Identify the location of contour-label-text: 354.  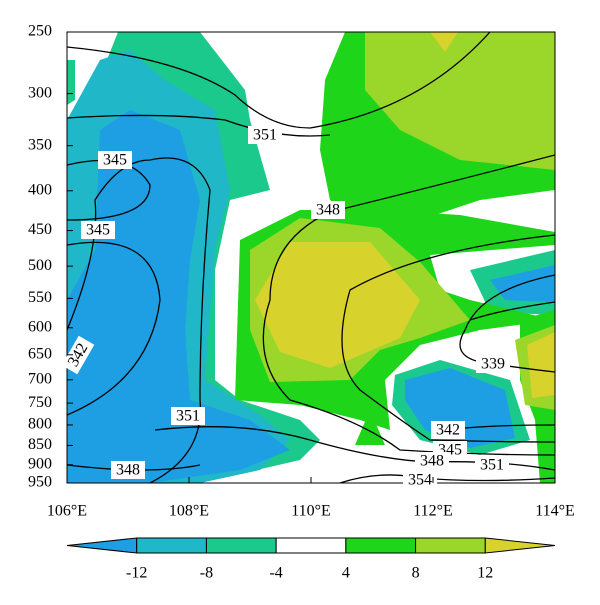
(420, 480).